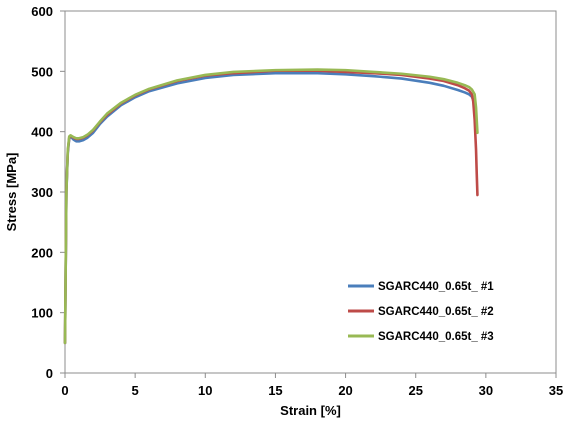 The image size is (568, 422). I want to click on y-axis-title: Stress [MPa], so click(11, 192).